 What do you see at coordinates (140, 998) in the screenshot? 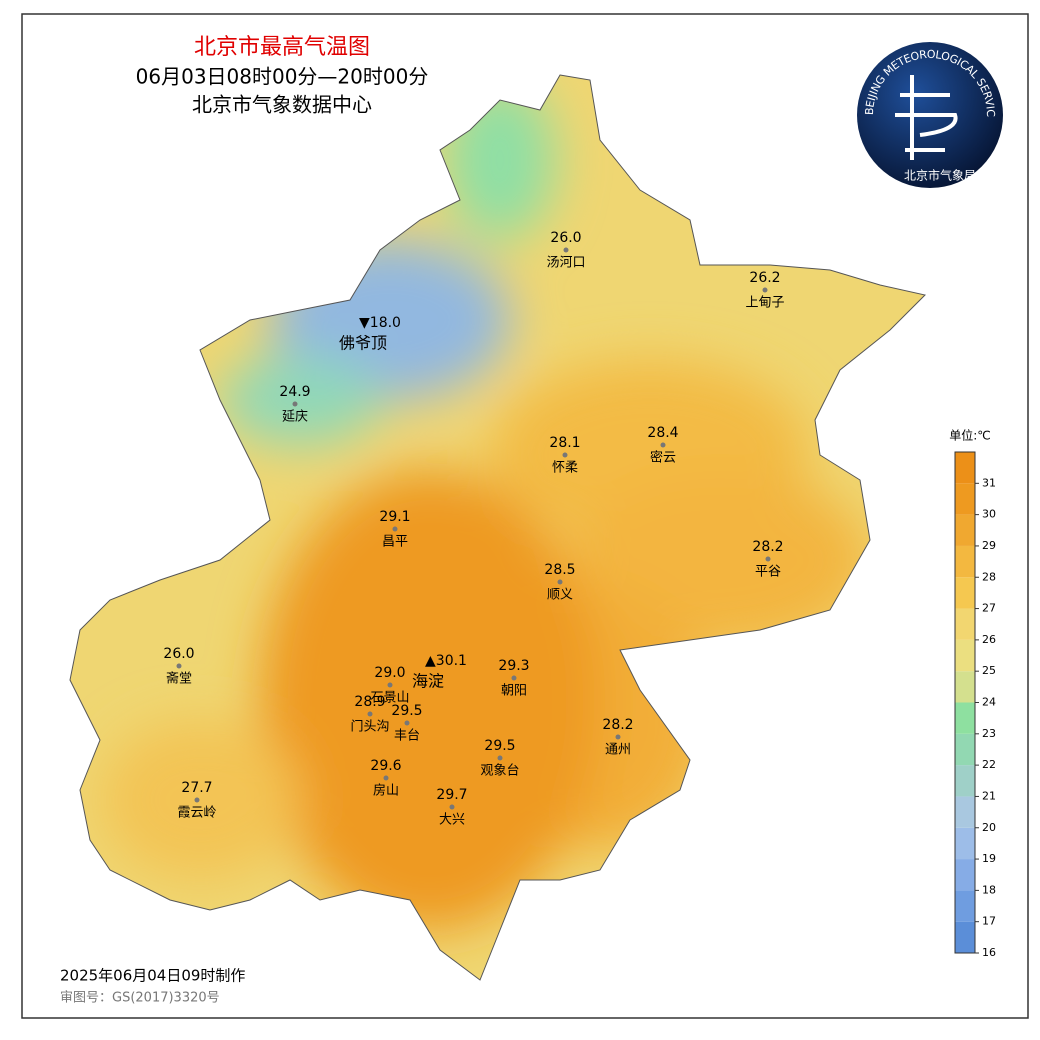
I see `approval: 审图号：GS(2017)3320号` at bounding box center [140, 998].